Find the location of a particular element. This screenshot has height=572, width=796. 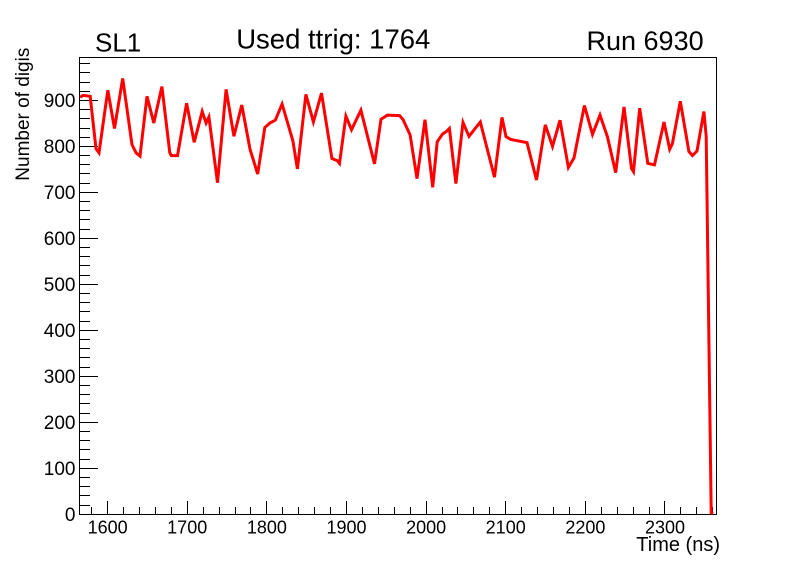

svg-text: 100 is located at coordinates (60, 469).